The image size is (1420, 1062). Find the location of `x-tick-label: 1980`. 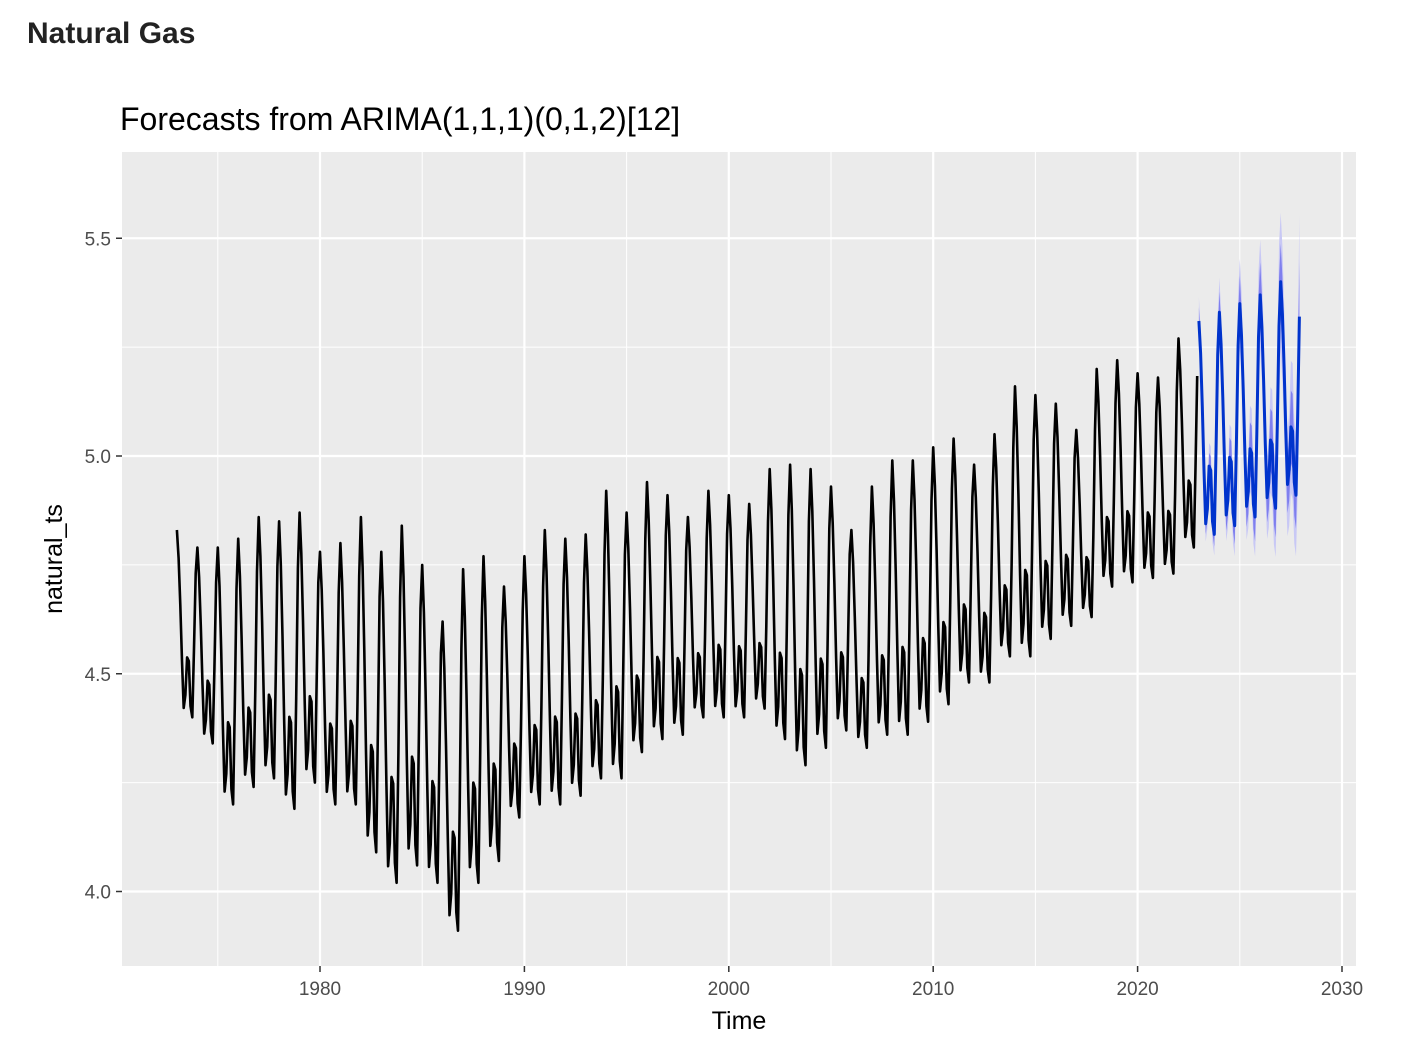

x-tick-label: 1980 is located at coordinates (320, 989).